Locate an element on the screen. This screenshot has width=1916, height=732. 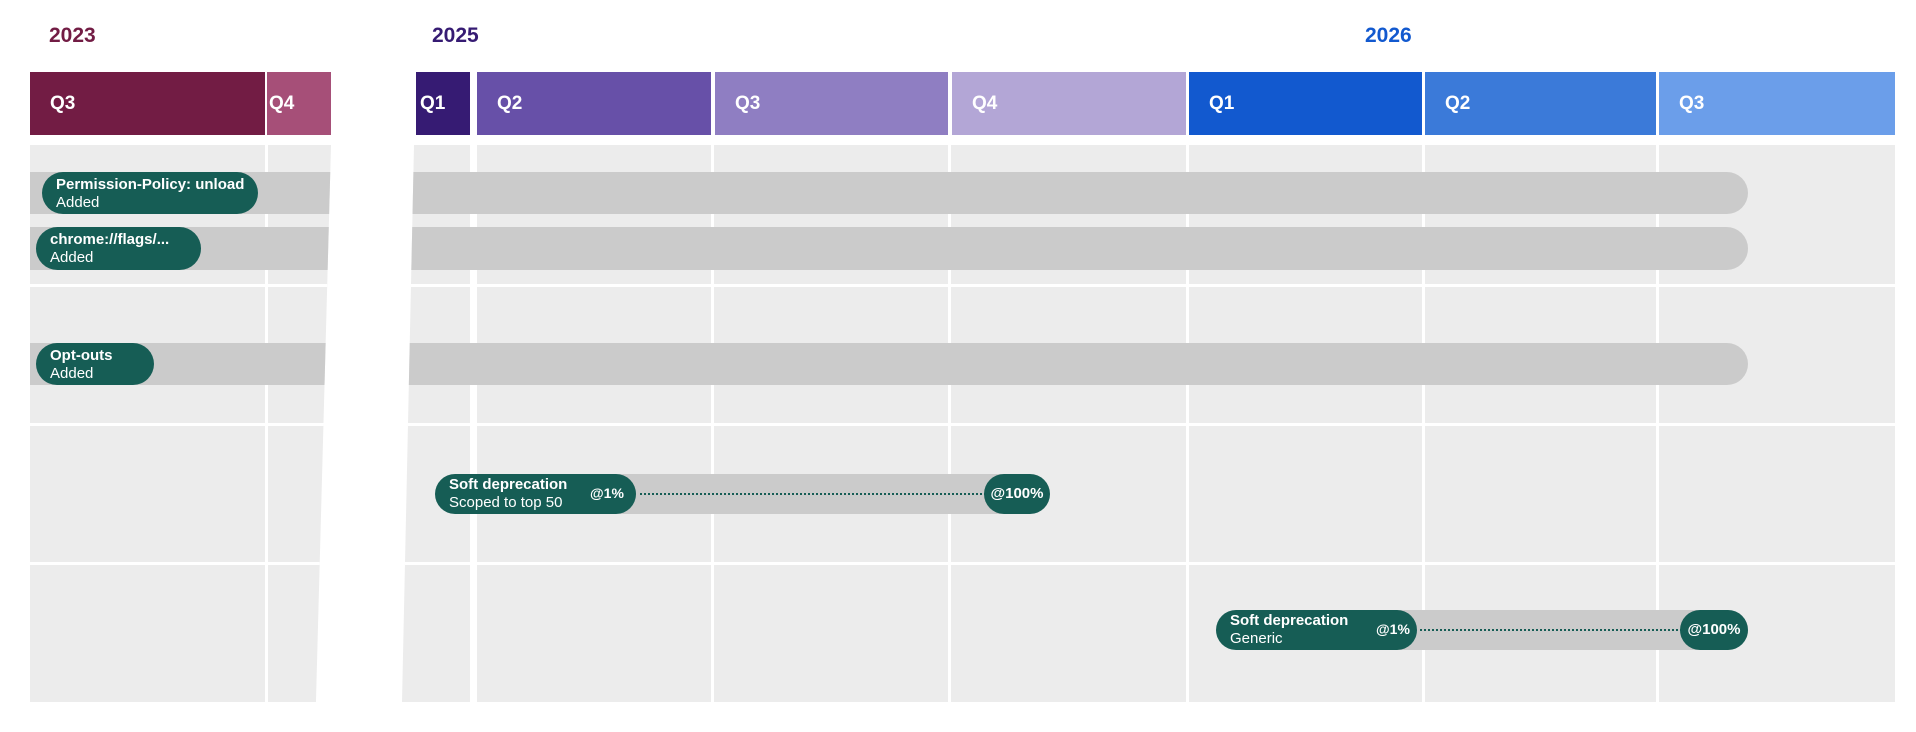
quarter-2026-q2: Q2 is located at coordinates (1540, 103).